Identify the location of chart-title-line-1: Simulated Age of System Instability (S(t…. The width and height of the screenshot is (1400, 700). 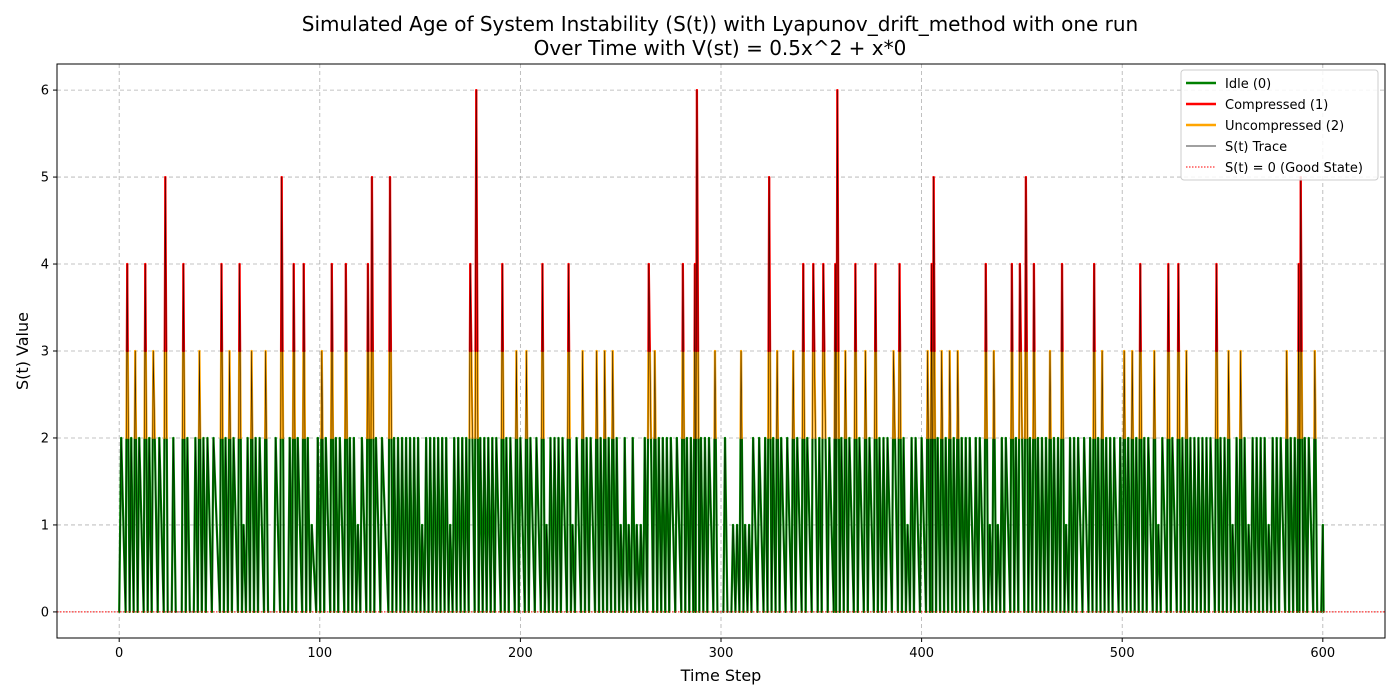
(720, 24).